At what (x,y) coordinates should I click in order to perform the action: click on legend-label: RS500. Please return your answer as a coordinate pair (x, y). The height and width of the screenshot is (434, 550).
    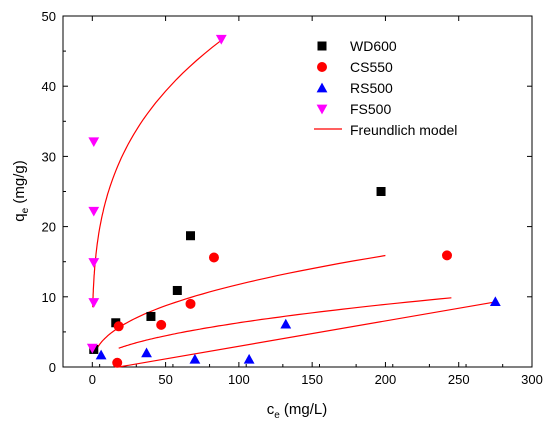
    Looking at the image, I should click on (371, 88).